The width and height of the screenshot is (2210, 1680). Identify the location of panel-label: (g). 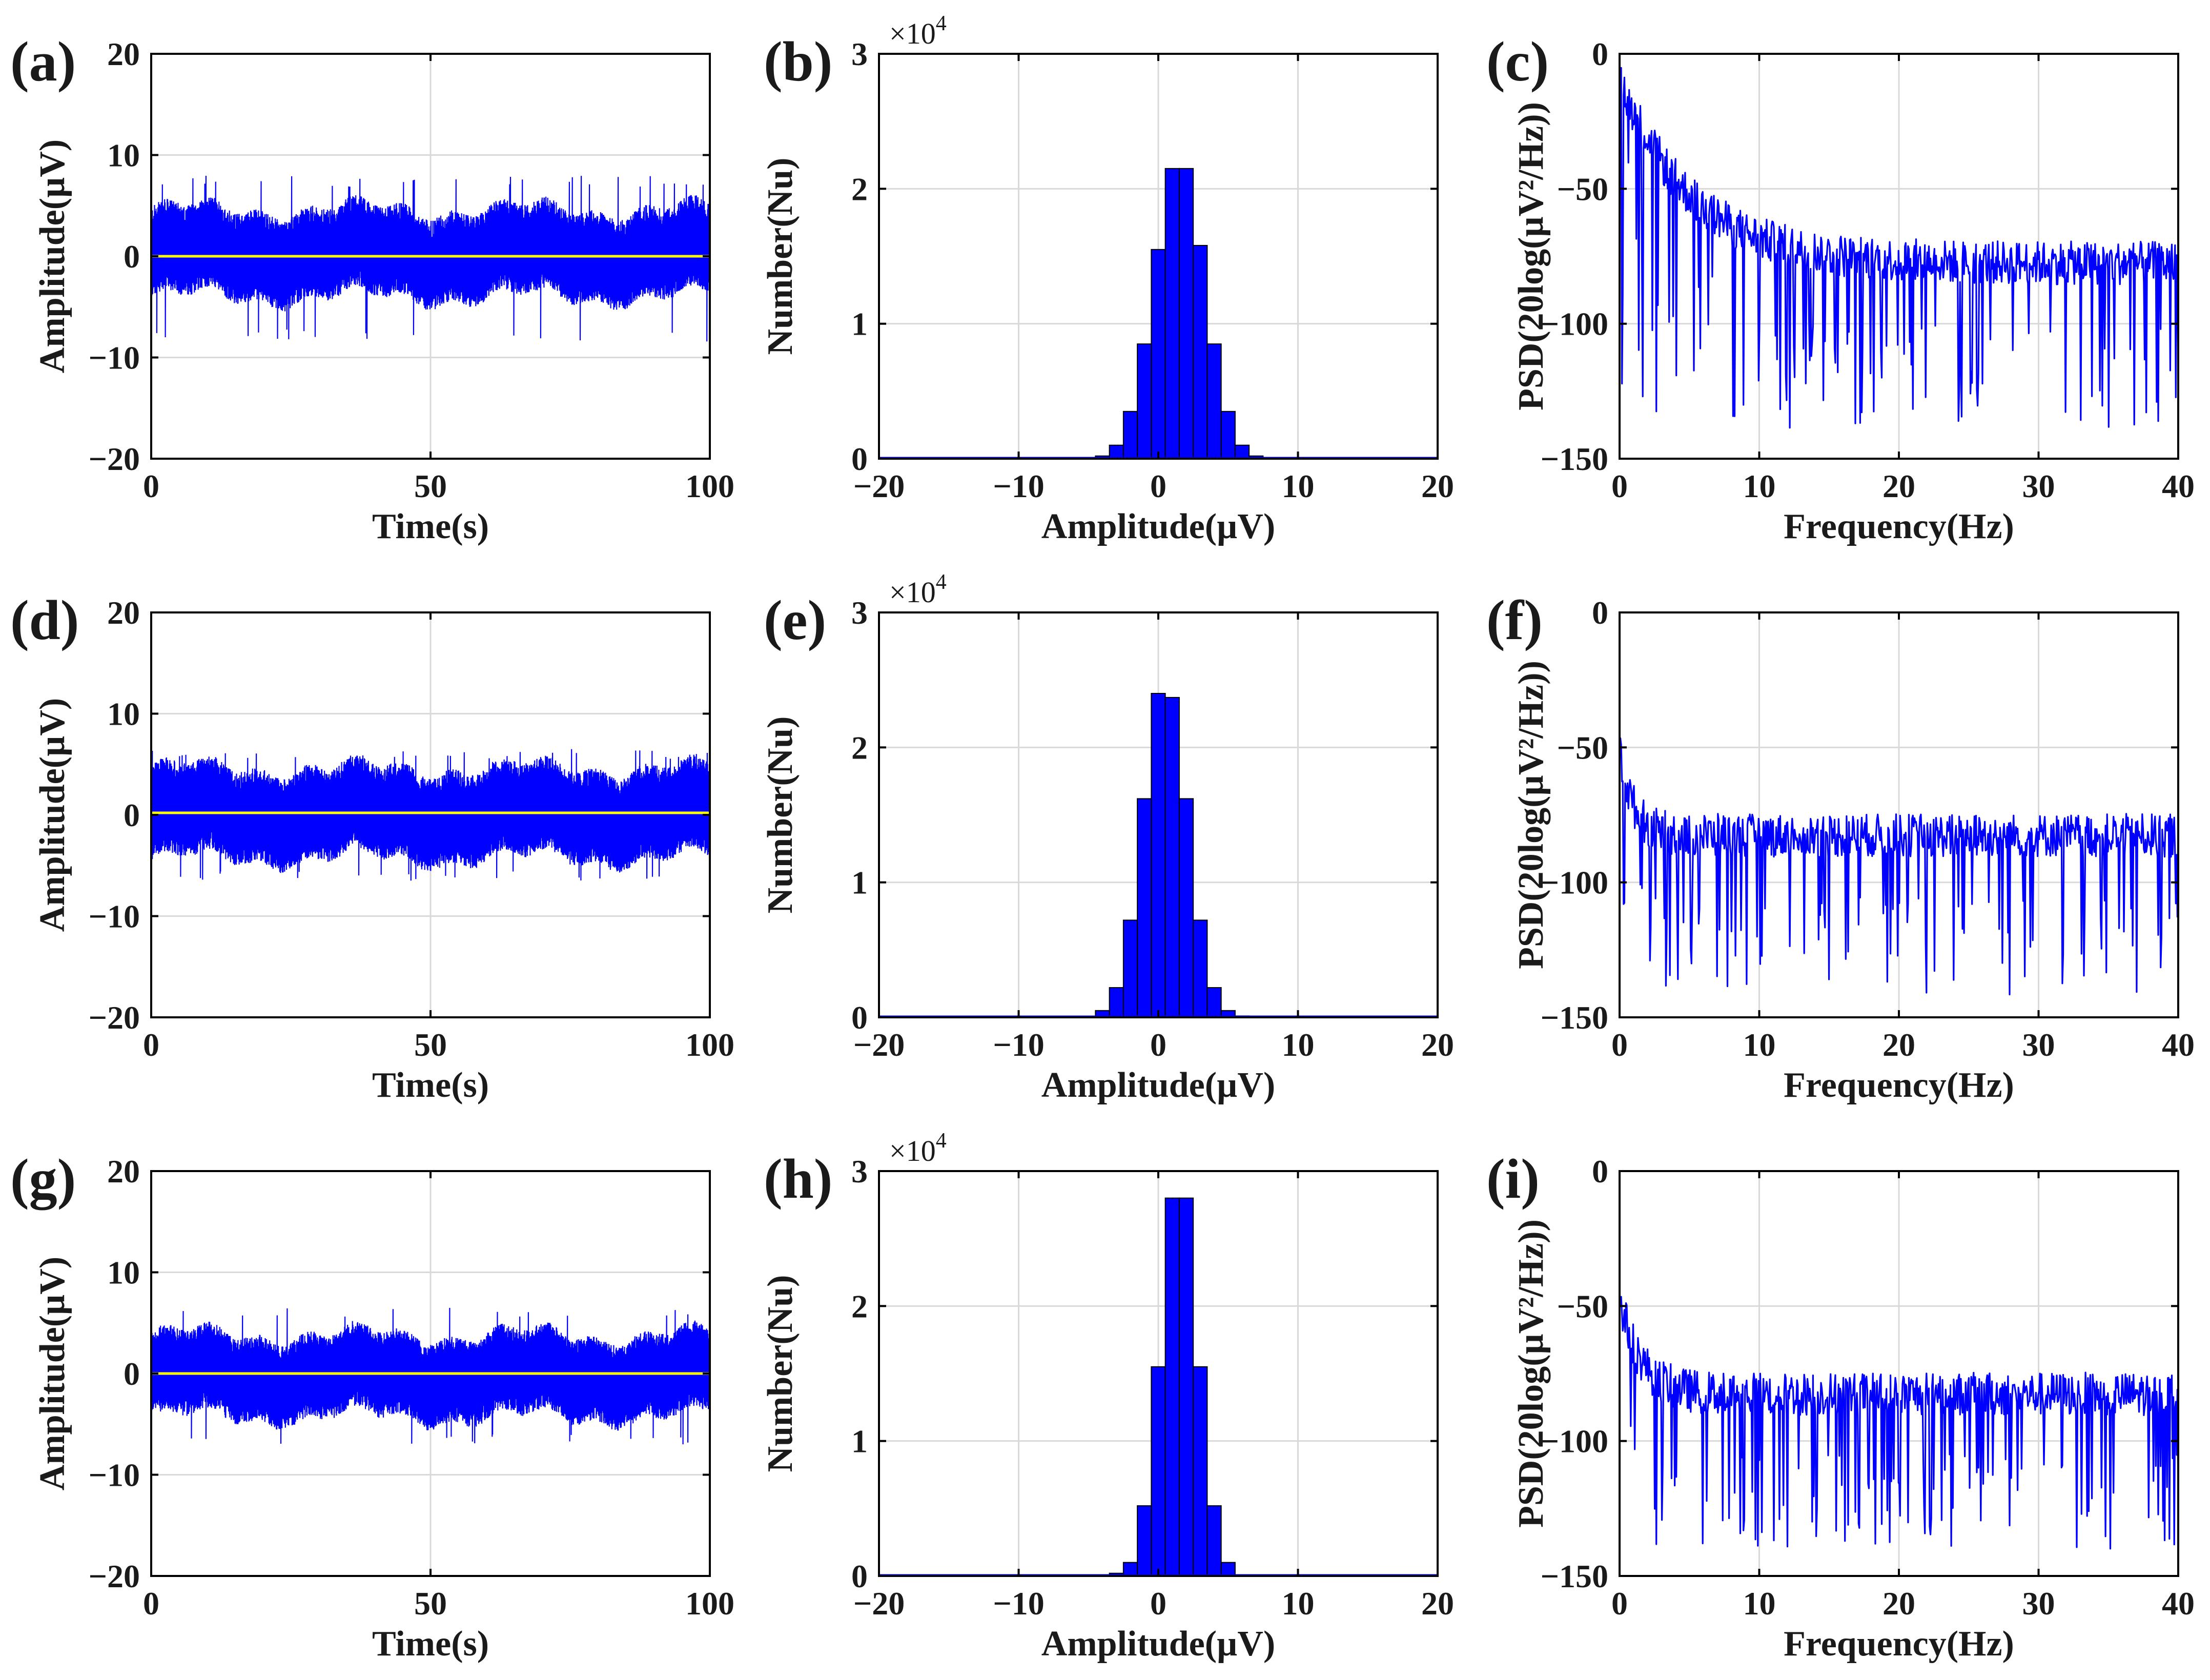
(43, 1179).